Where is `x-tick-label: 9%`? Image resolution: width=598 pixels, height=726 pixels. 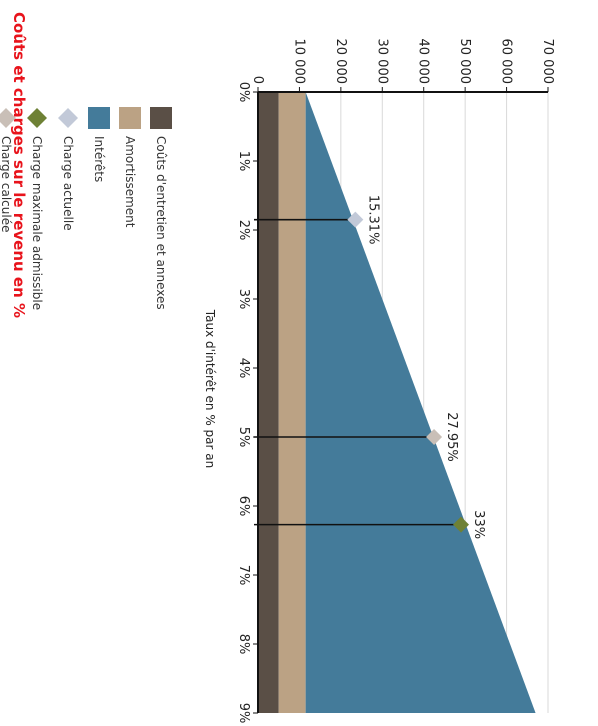
x-tick-label: 9% is located at coordinates (243, 713).